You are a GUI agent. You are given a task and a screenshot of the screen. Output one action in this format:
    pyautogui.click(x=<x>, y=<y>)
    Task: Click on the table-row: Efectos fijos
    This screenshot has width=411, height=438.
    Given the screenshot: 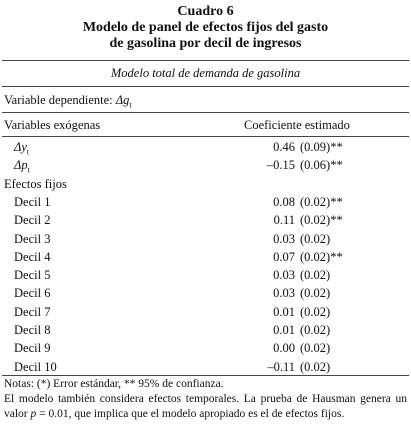 What is the action you would take?
    pyautogui.click(x=205, y=184)
    